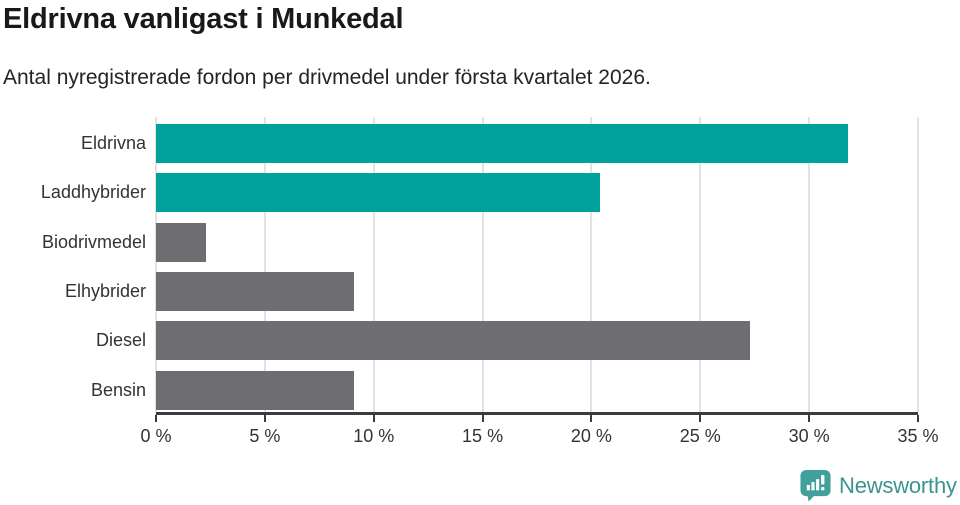 The width and height of the screenshot is (960, 505). What do you see at coordinates (156, 436) in the screenshot?
I see `axis-tick-label: 0 %` at bounding box center [156, 436].